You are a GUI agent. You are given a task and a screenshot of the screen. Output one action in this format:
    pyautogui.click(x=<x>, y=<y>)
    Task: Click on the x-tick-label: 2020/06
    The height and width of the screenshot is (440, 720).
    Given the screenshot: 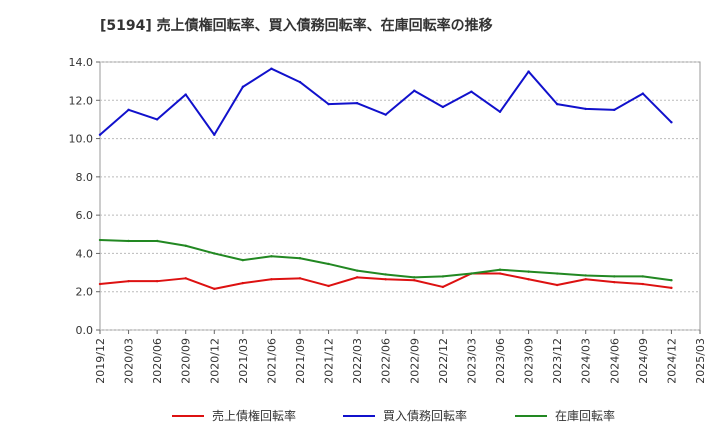 What is the action you would take?
    pyautogui.click(x=157, y=361)
    